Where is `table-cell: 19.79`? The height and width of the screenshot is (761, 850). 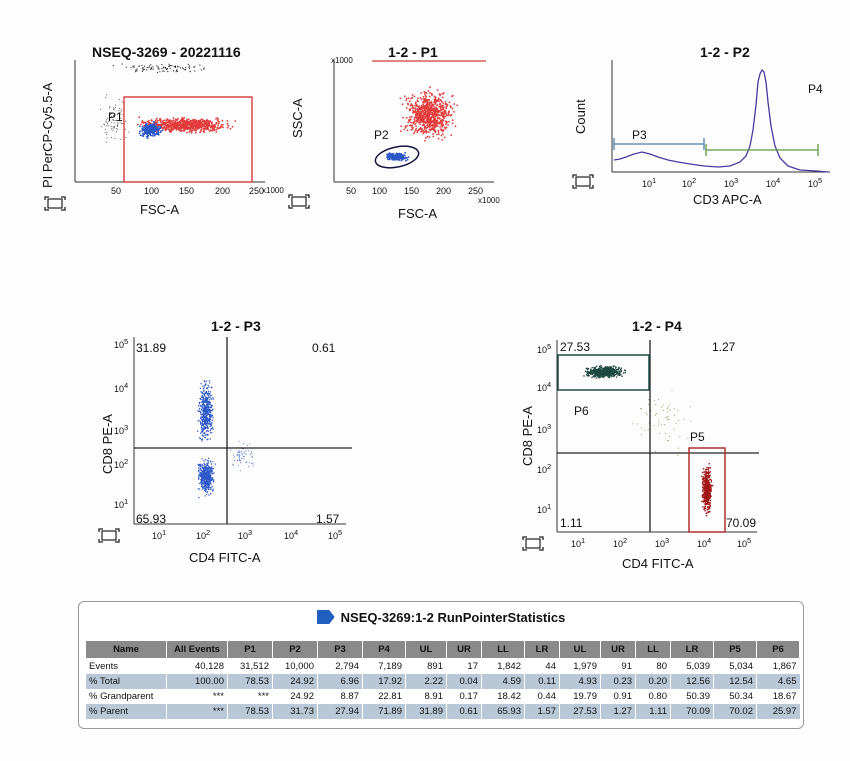 table-cell: 19.79 is located at coordinates (580, 696).